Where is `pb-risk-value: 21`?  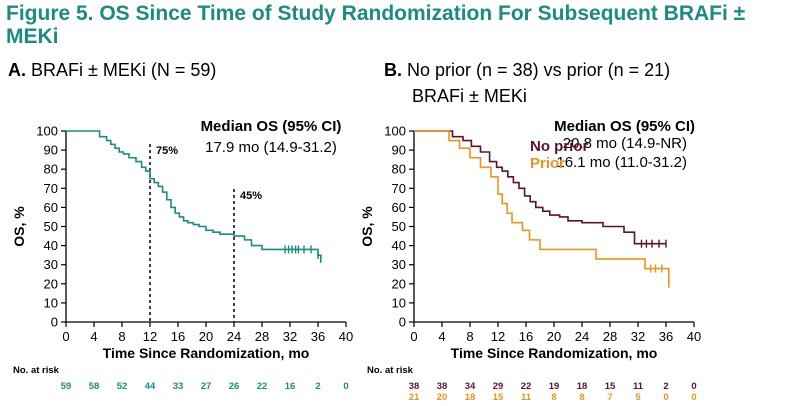 pb-risk-value: 21 is located at coordinates (414, 397).